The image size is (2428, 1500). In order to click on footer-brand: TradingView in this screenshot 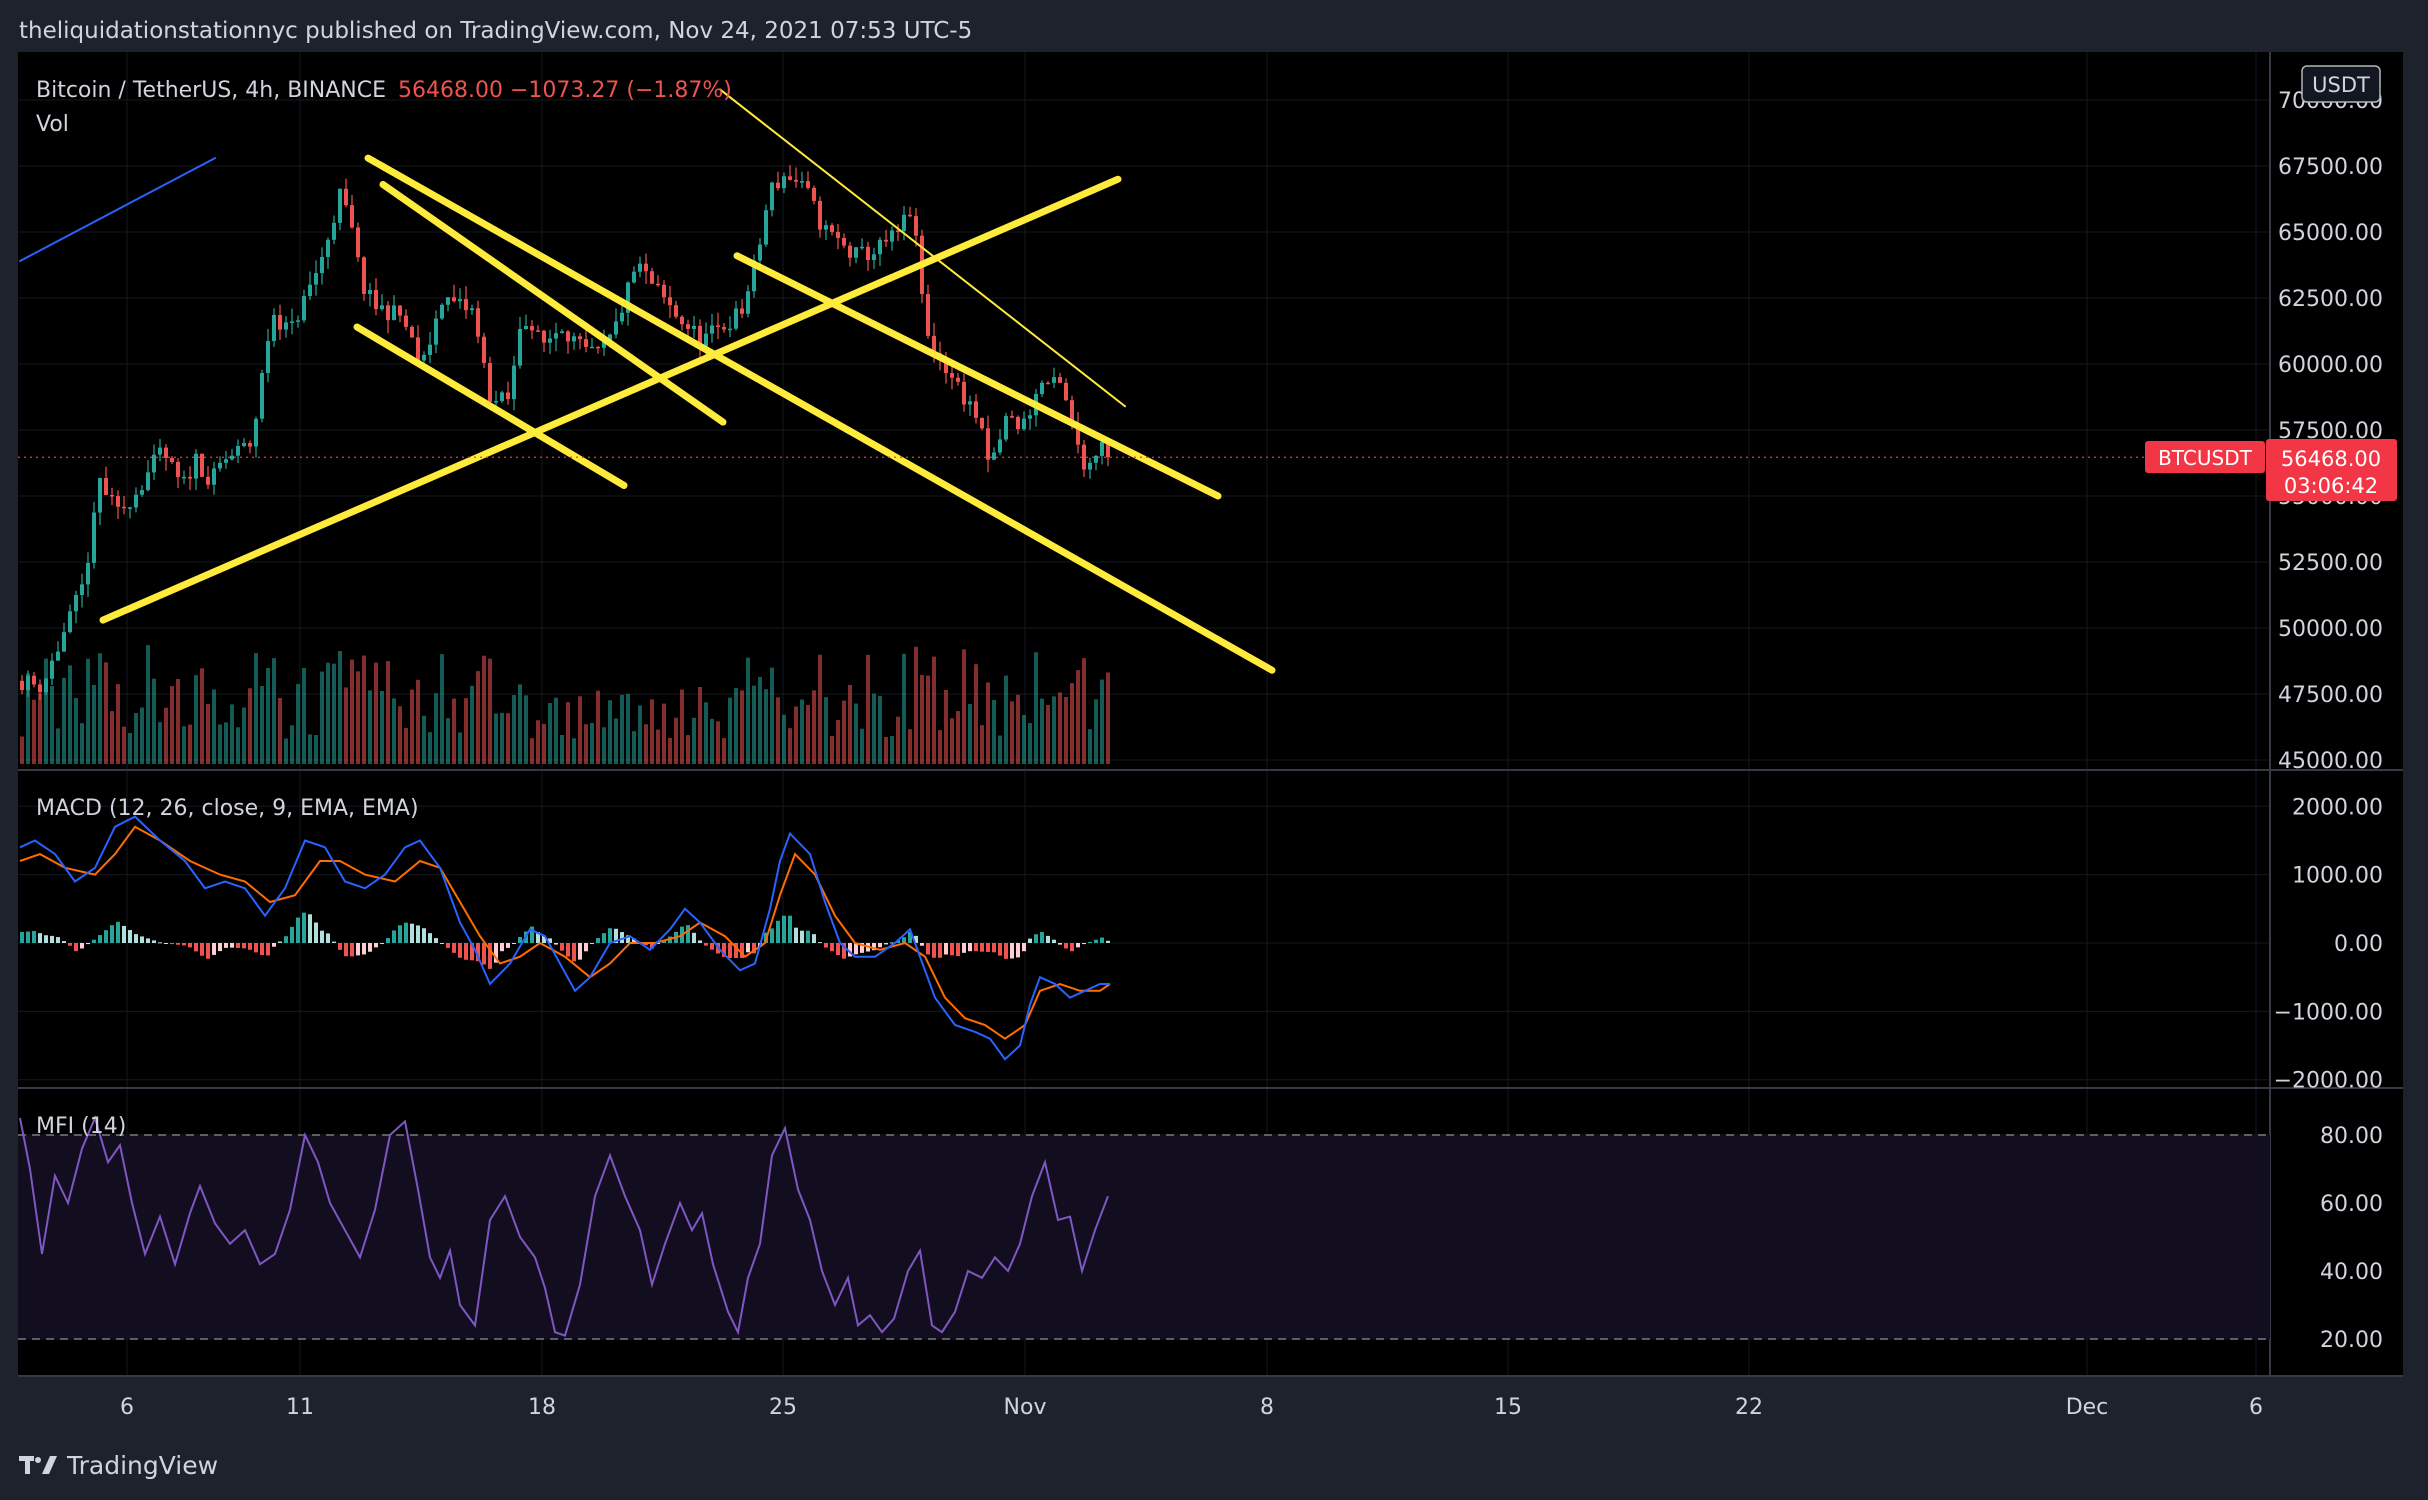, I will do `click(118, 1465)`.